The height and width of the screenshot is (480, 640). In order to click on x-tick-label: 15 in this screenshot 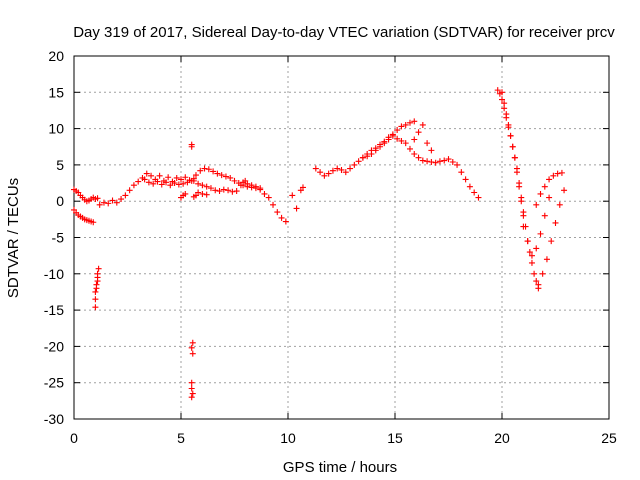, I will do `click(395, 438)`.